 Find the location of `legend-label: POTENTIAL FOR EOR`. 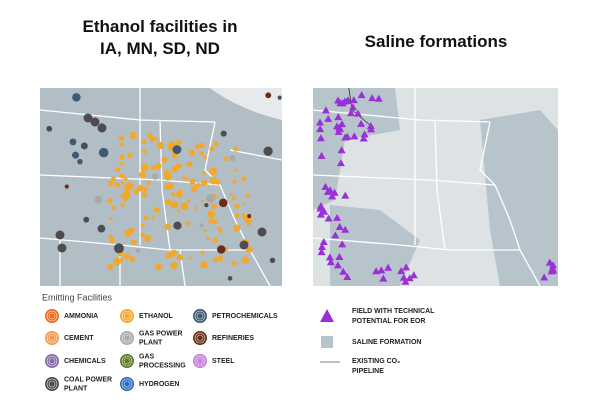

legend-label: POTENTIAL FOR EOR is located at coordinates (388, 321).